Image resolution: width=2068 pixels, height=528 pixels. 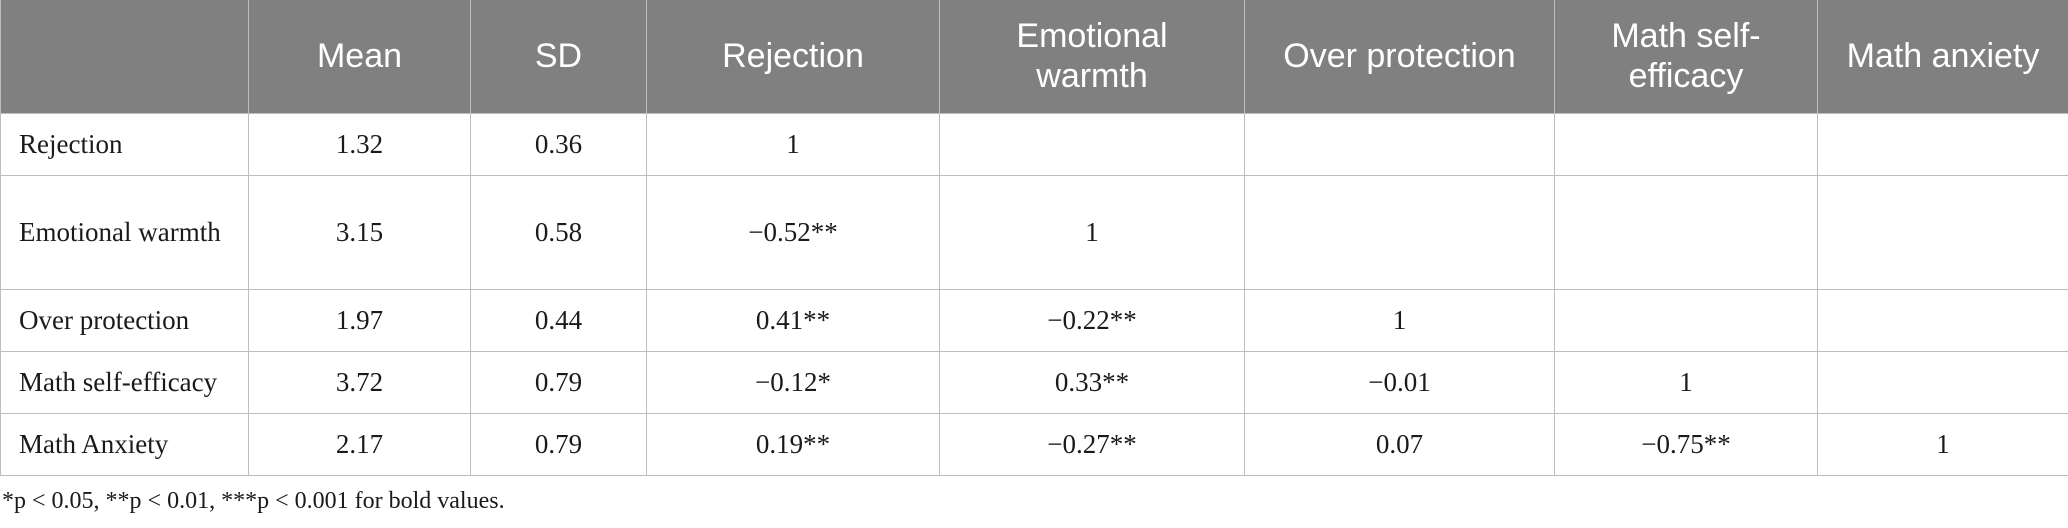 I want to click on table-cell: 3.15, so click(x=359, y=232).